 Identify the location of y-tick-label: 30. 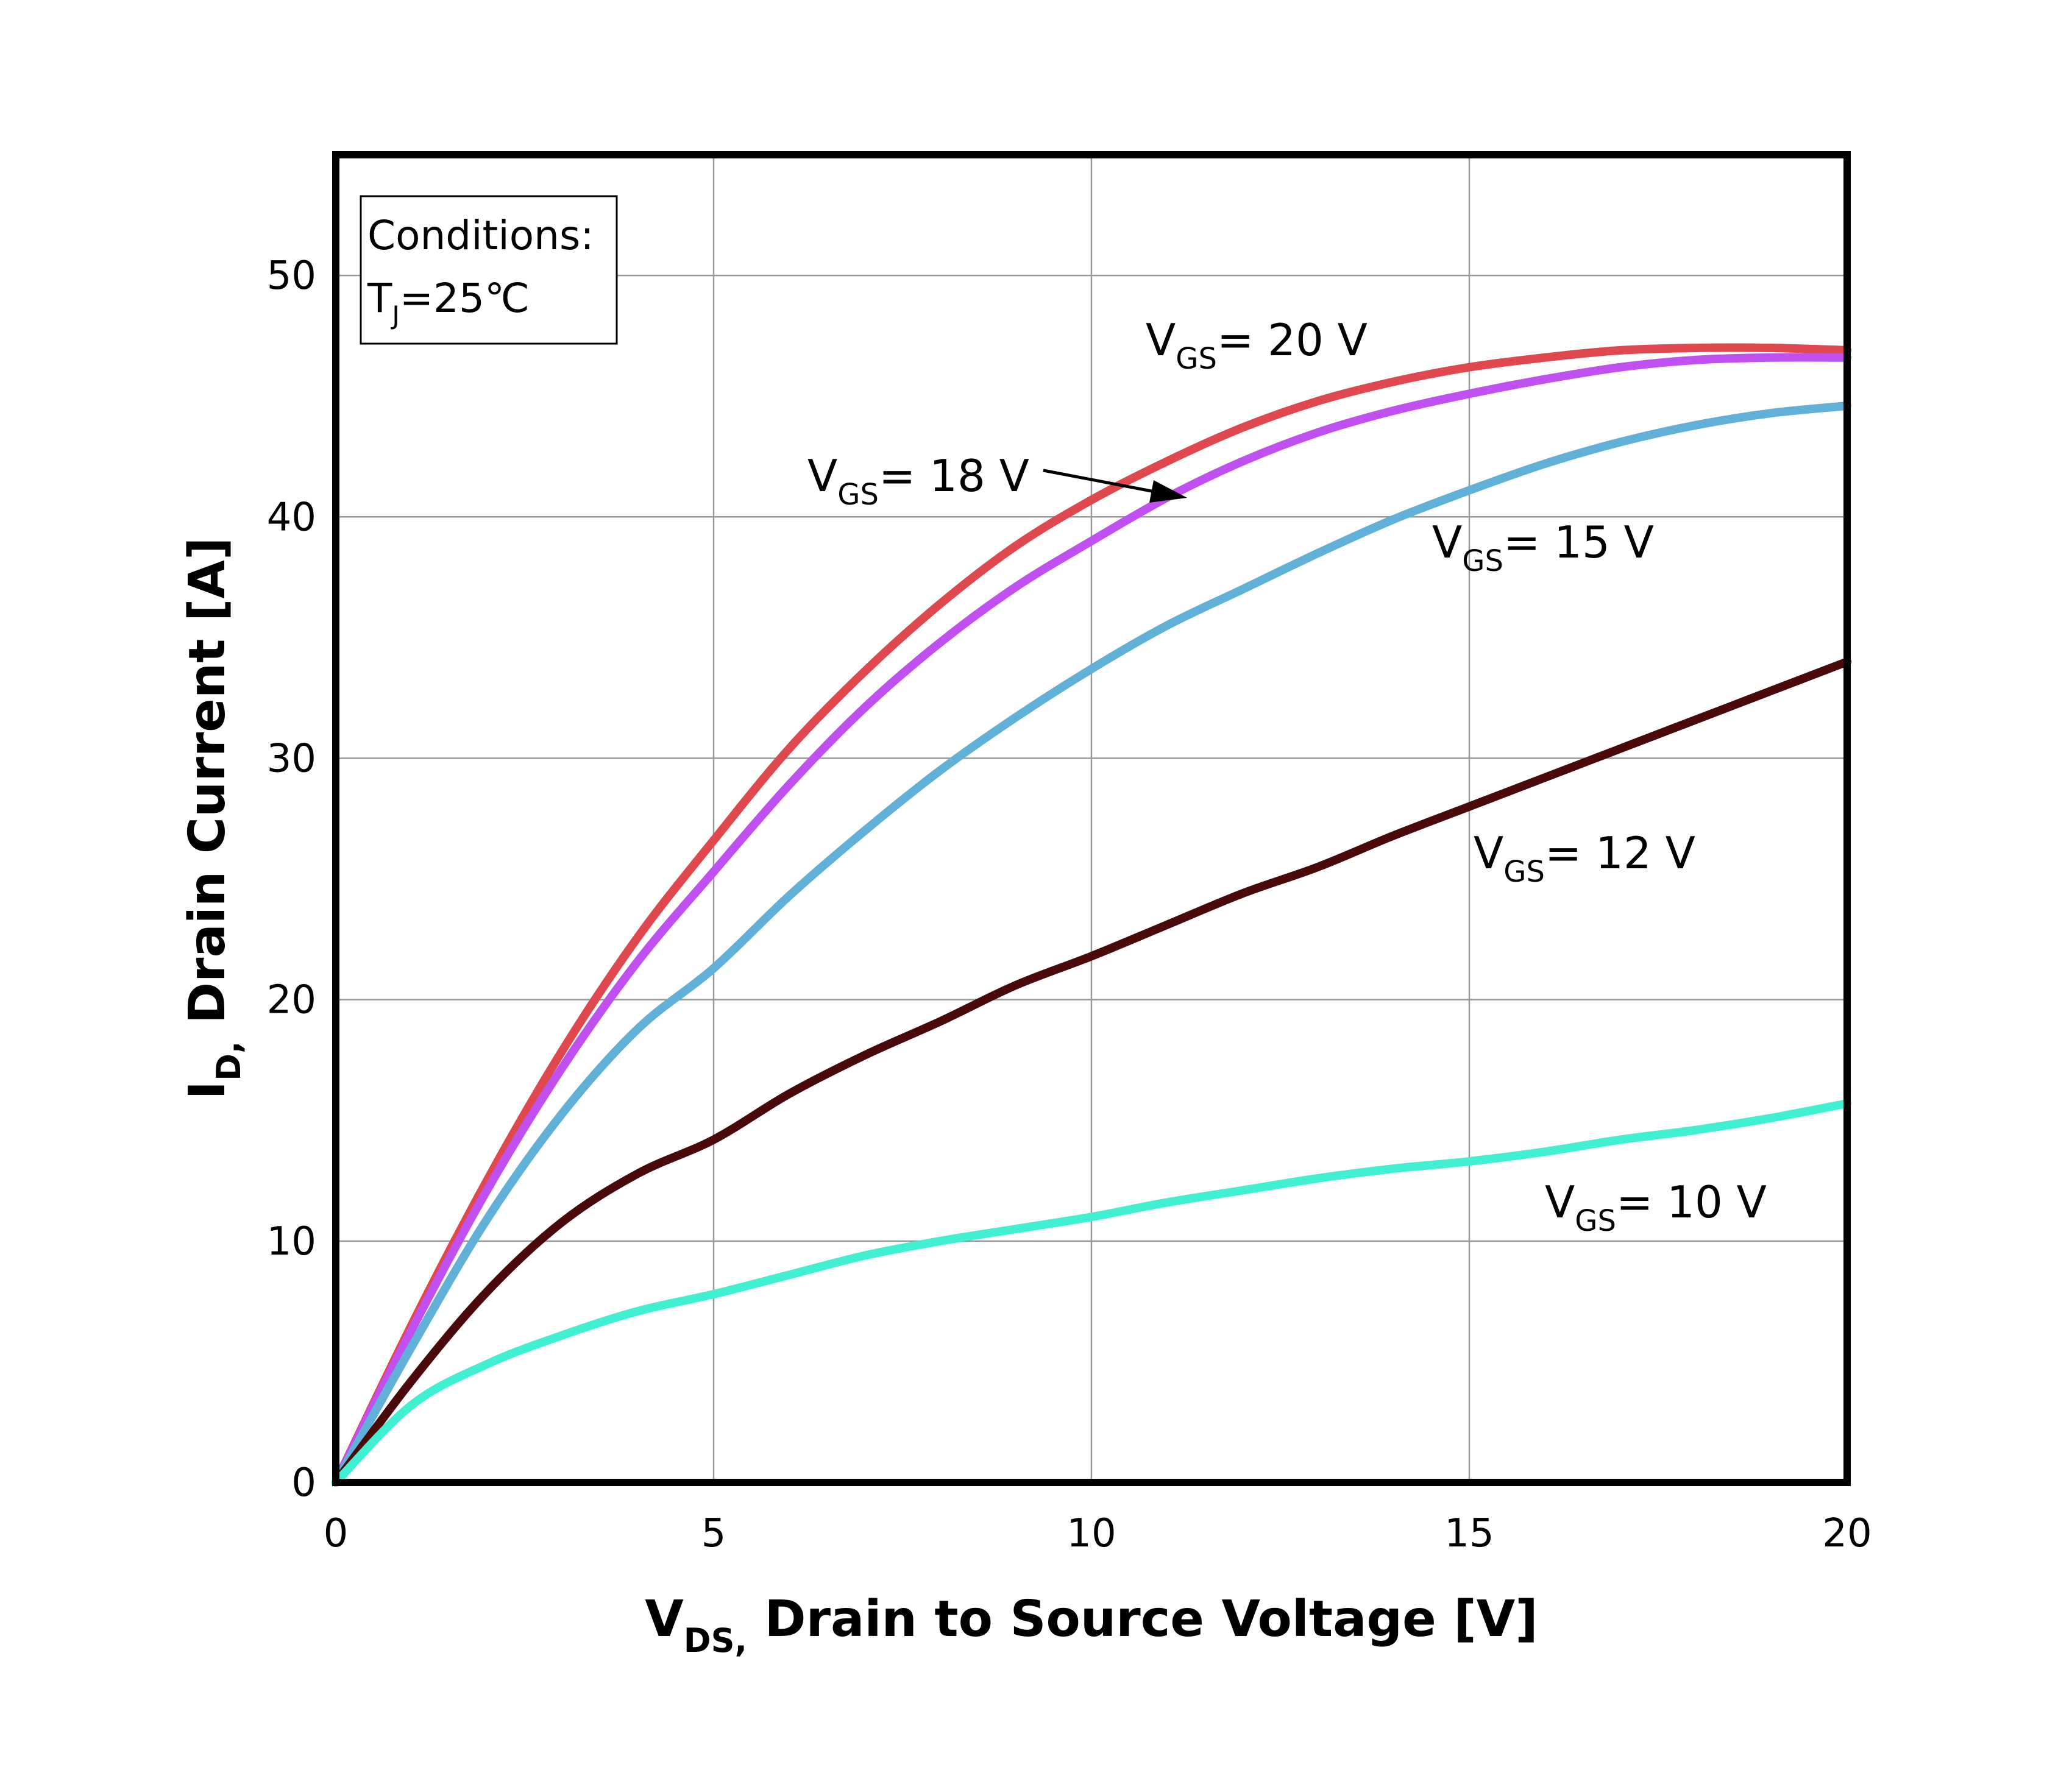
(291, 758).